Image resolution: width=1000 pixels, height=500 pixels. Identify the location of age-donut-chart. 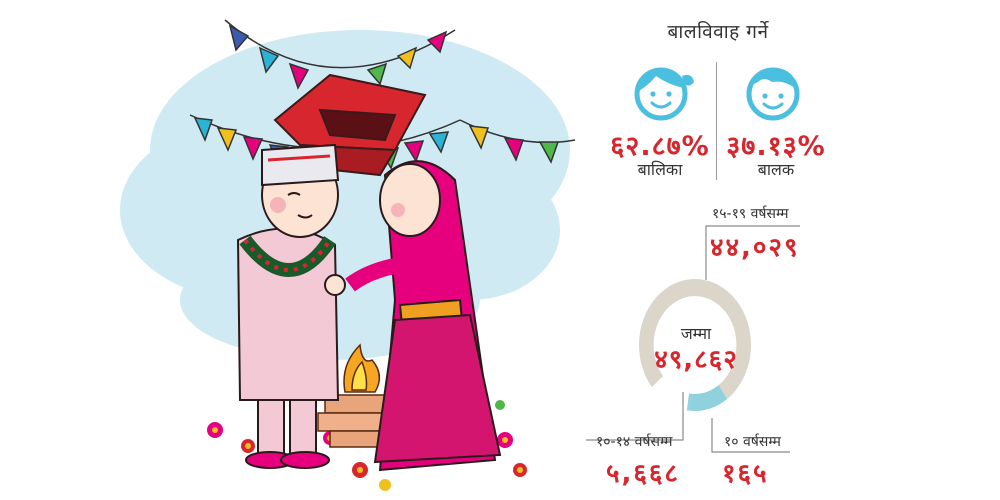
(695, 345).